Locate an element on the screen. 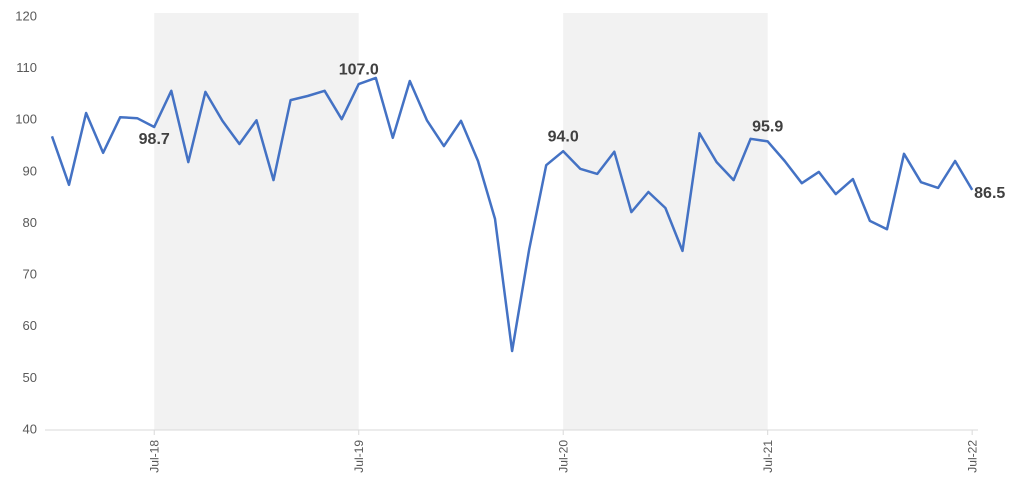 The width and height of the screenshot is (1024, 494). y-tick-label: 60 is located at coordinates (30, 325).